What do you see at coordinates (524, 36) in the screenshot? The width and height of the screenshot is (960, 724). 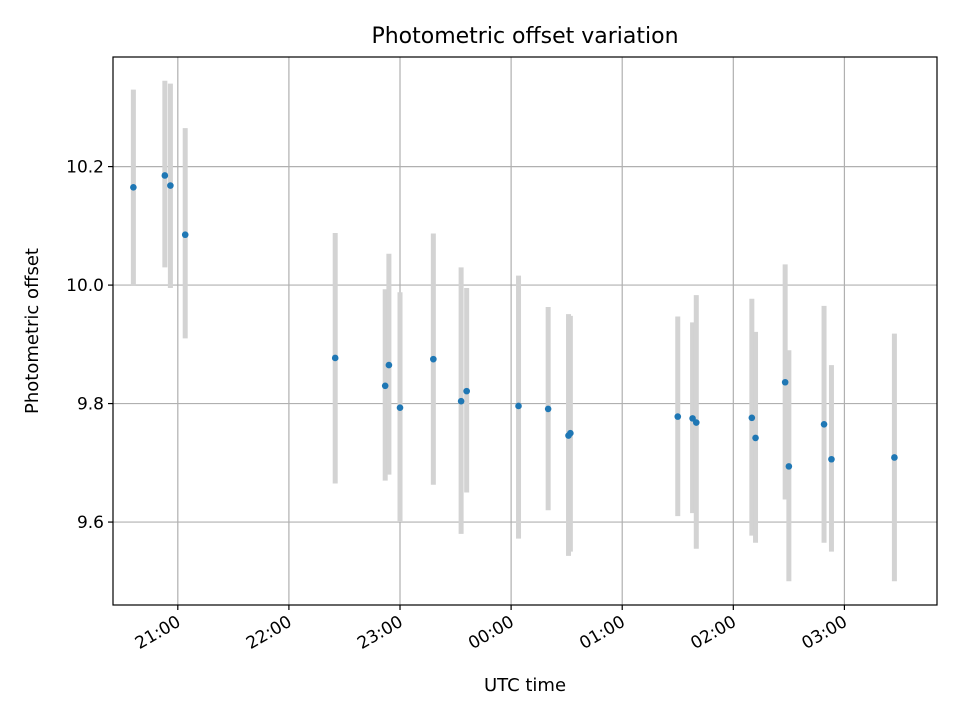 I see `chart-title: Photometric offset variation` at bounding box center [524, 36].